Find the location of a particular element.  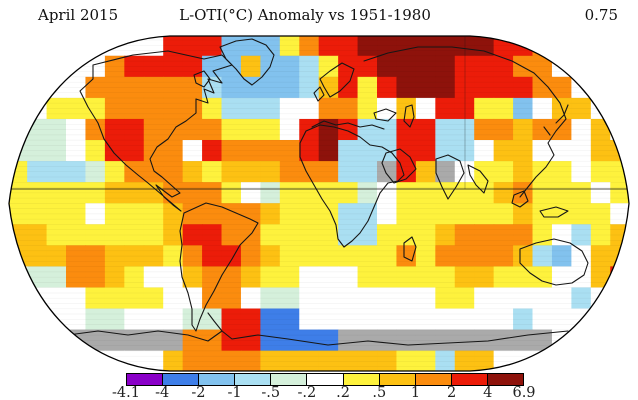

legend-tick-label: -.5 is located at coordinates (271, 392).